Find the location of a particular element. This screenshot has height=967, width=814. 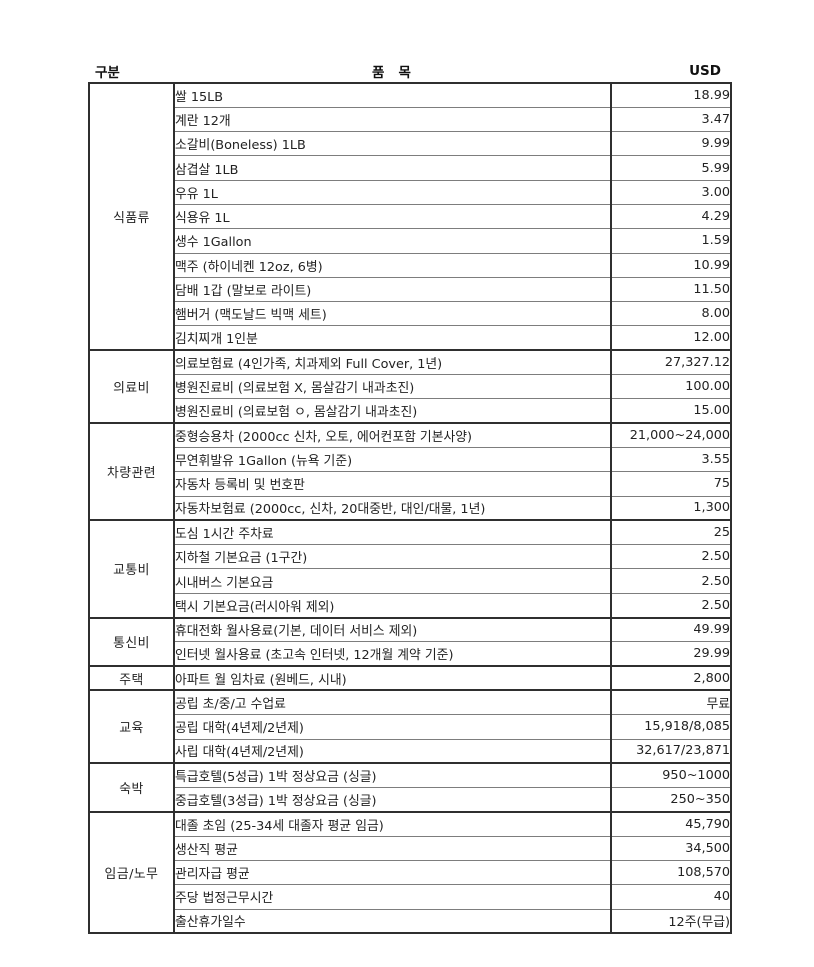

item-cell: 자동차보험료 (2000cc, 신차, 20대중반, 대인/대물, 1년) is located at coordinates (392, 508).